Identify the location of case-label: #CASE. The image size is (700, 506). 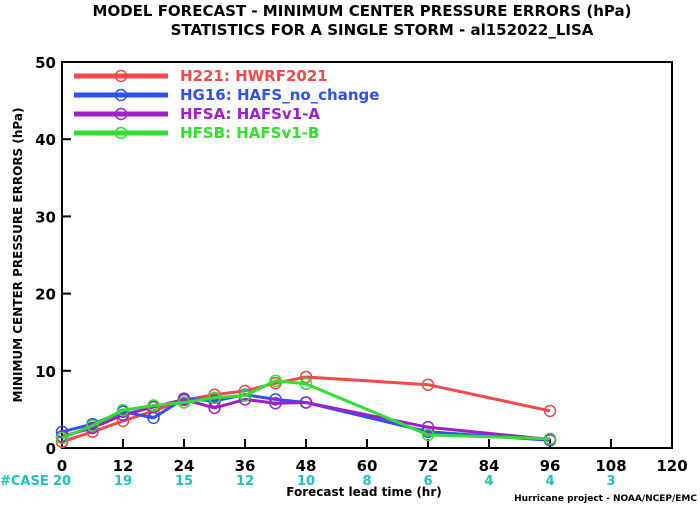
(24, 481).